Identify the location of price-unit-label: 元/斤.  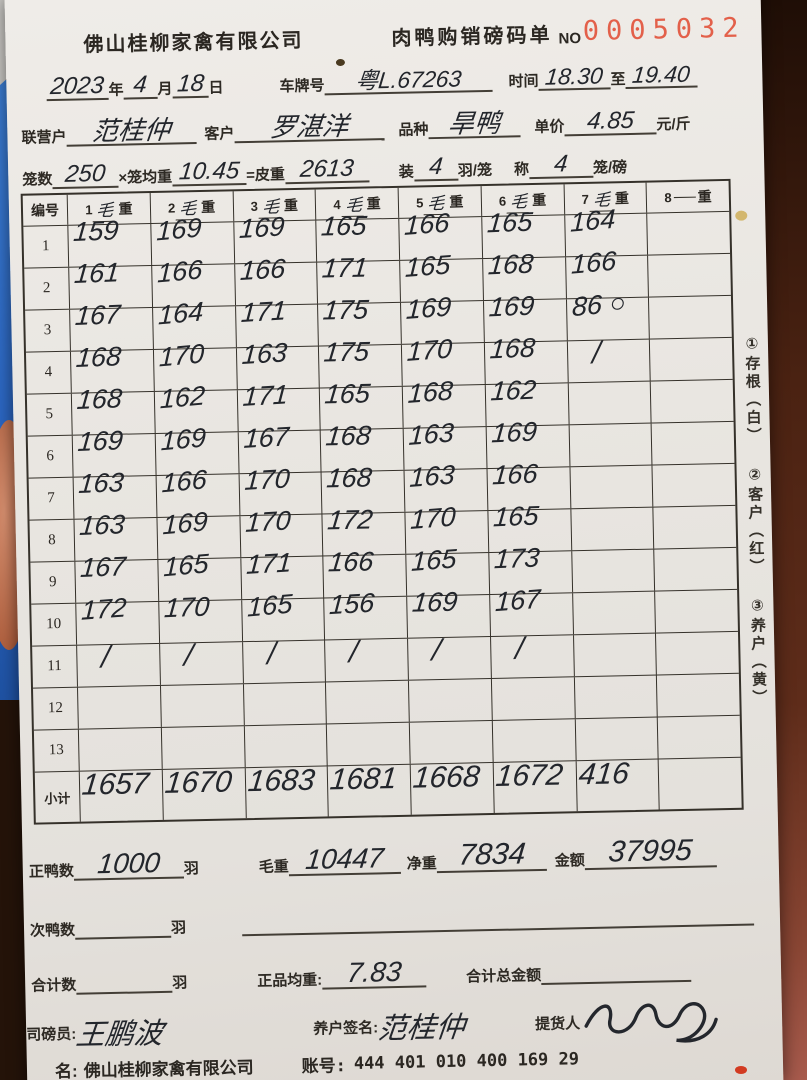
(673, 124).